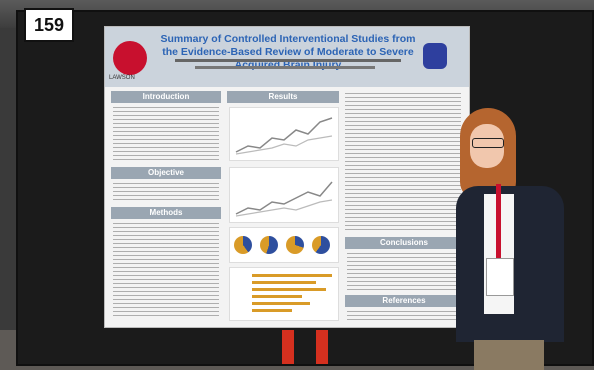 This screenshot has width=594, height=370. Describe the element at coordinates (284, 245) in the screenshot. I see `pie-chart-row` at that location.